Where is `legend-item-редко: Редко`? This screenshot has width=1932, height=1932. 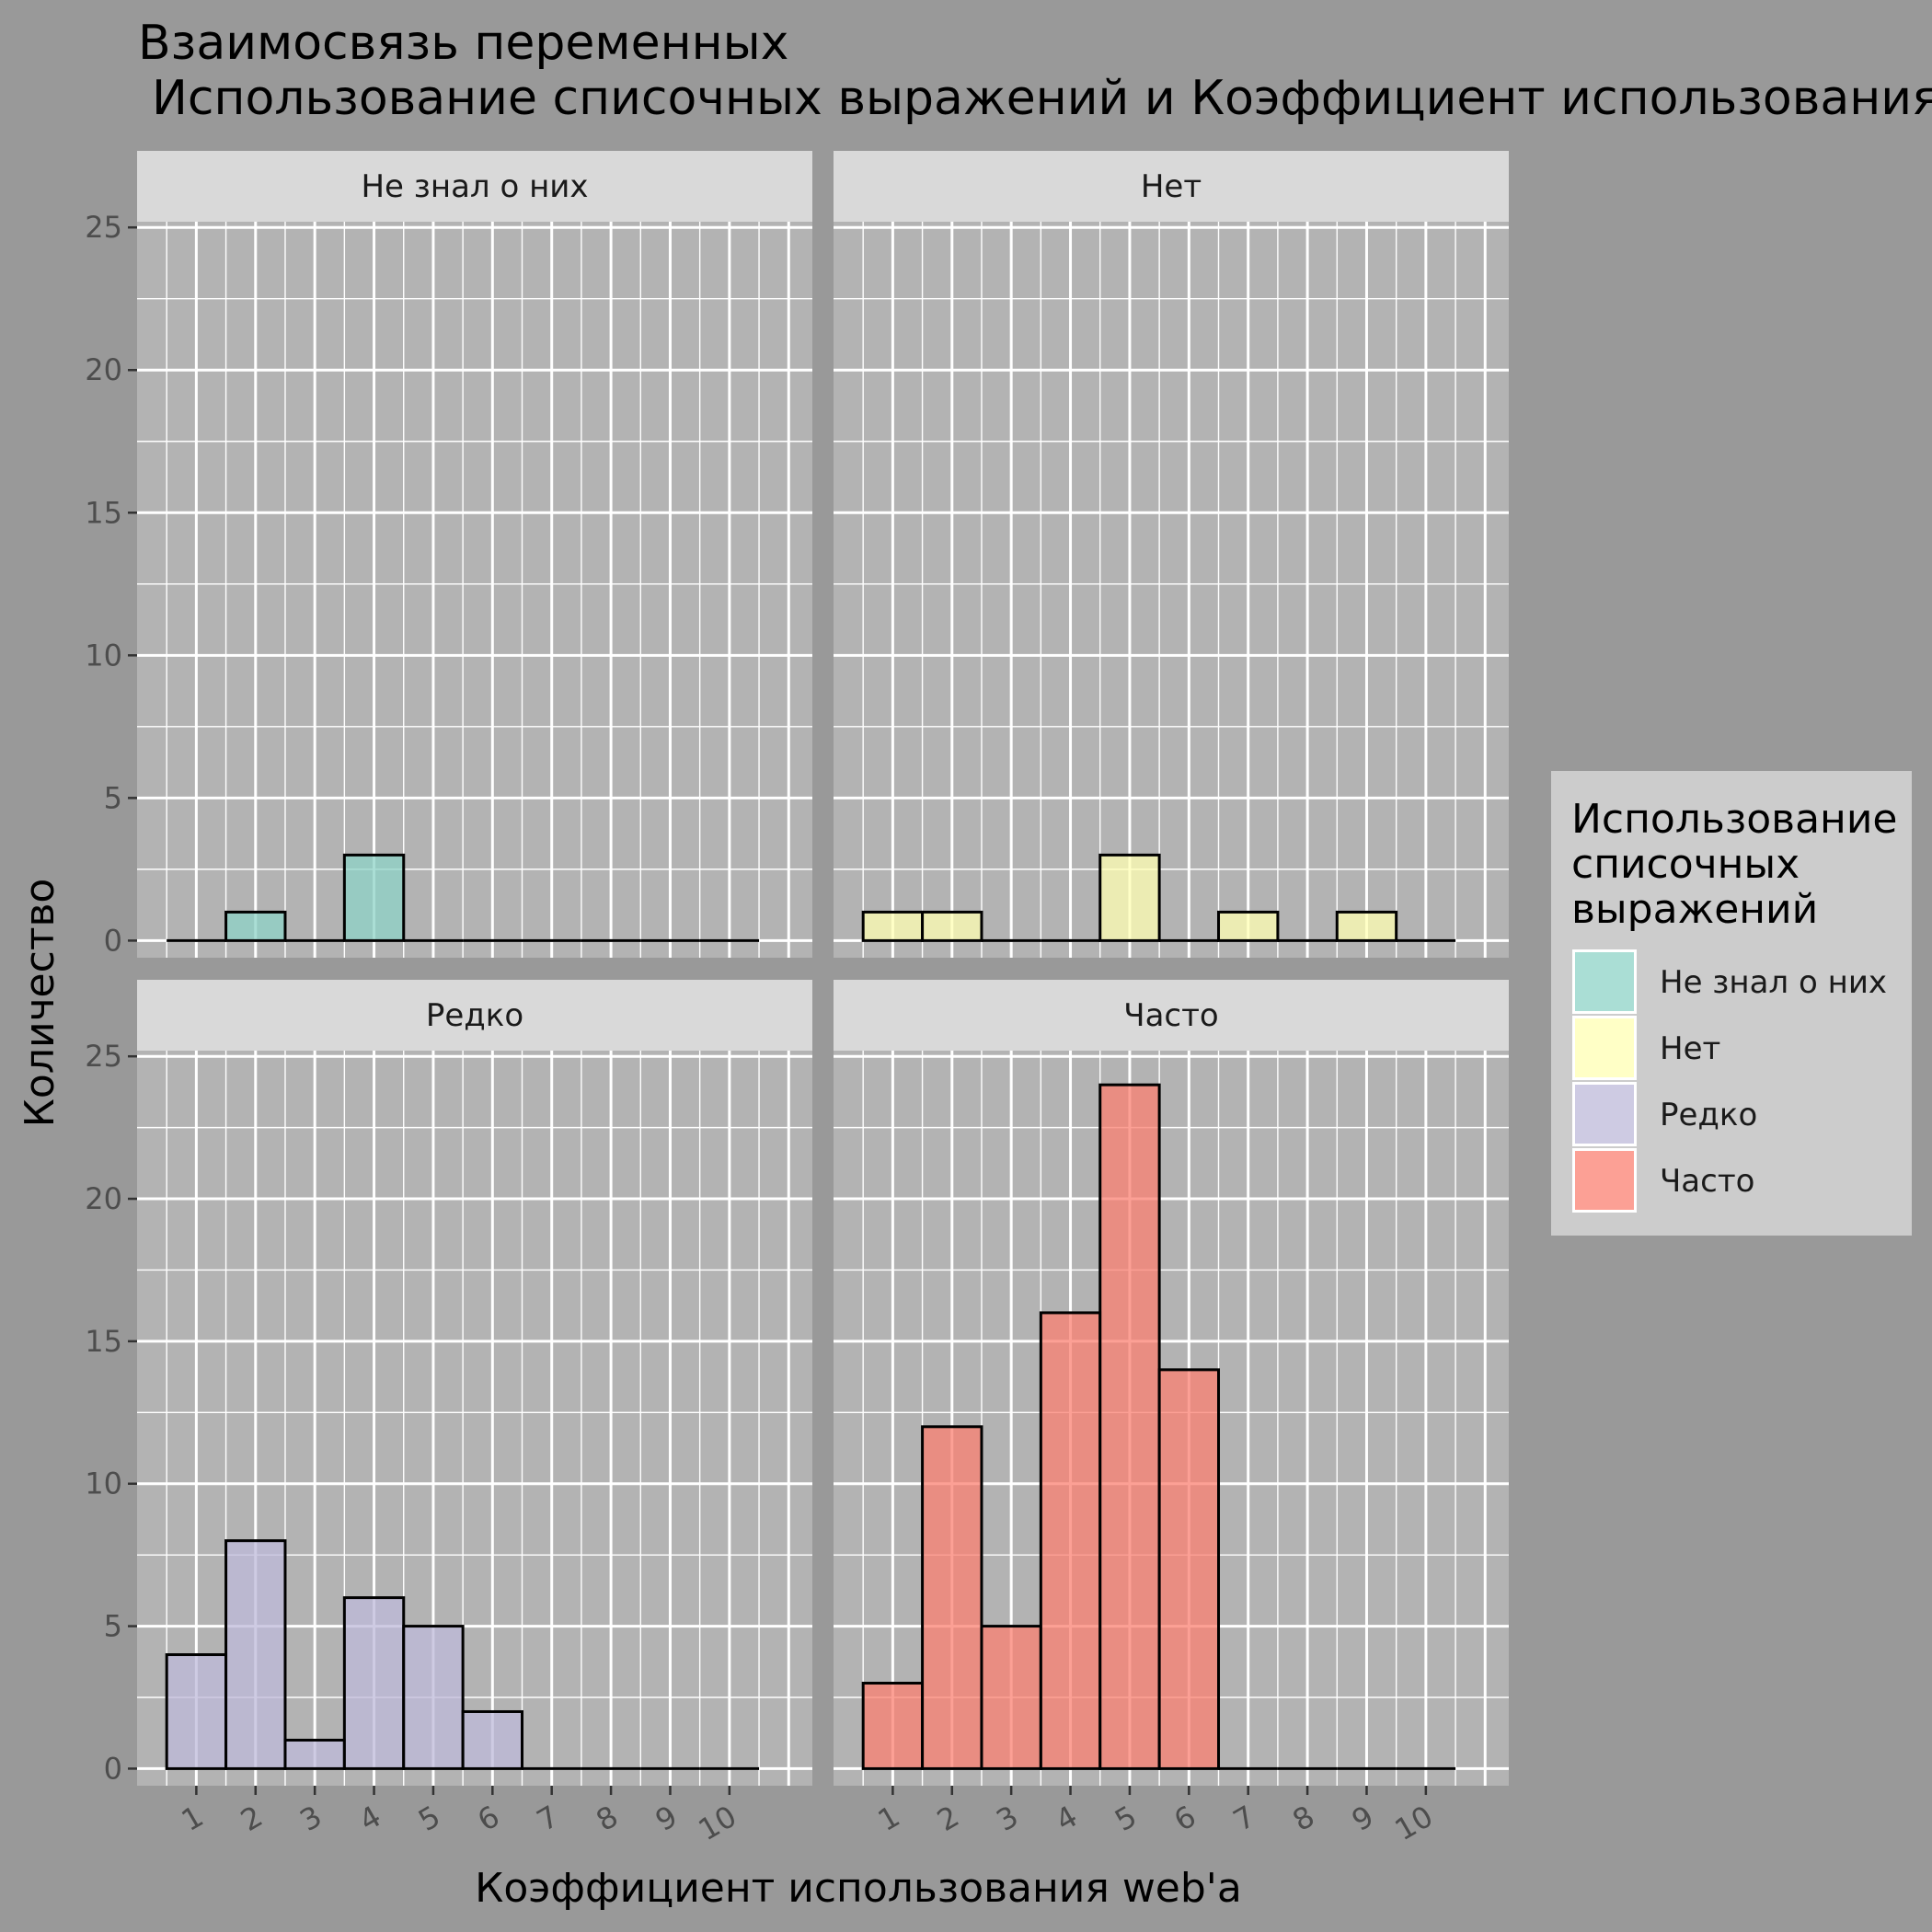
legend-item-редко: Редко is located at coordinates (1664, 1114).